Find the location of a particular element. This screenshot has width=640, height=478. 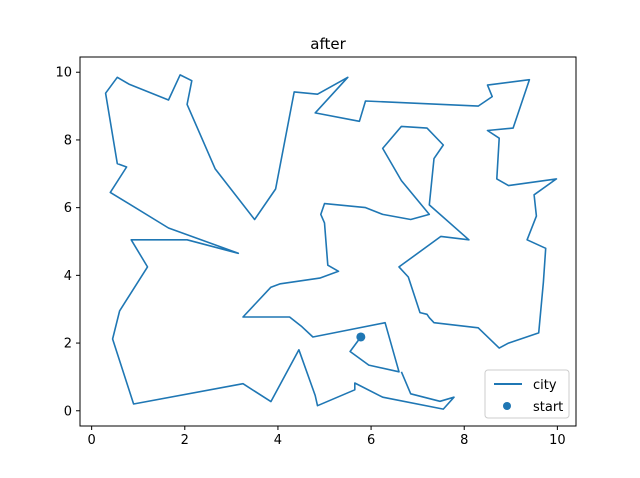

y-tick-label: 2 is located at coordinates (68, 344).